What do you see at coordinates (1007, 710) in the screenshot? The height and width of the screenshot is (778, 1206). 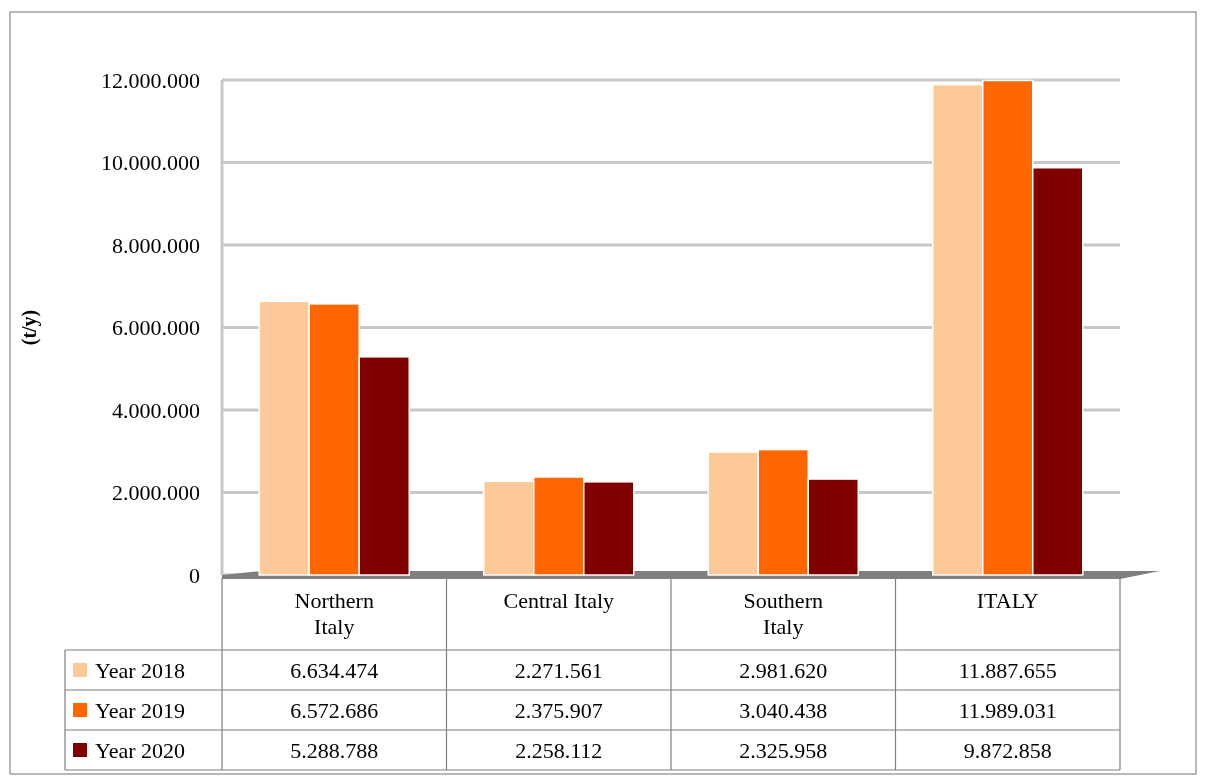 I see `data-label: 11.989.031` at bounding box center [1007, 710].